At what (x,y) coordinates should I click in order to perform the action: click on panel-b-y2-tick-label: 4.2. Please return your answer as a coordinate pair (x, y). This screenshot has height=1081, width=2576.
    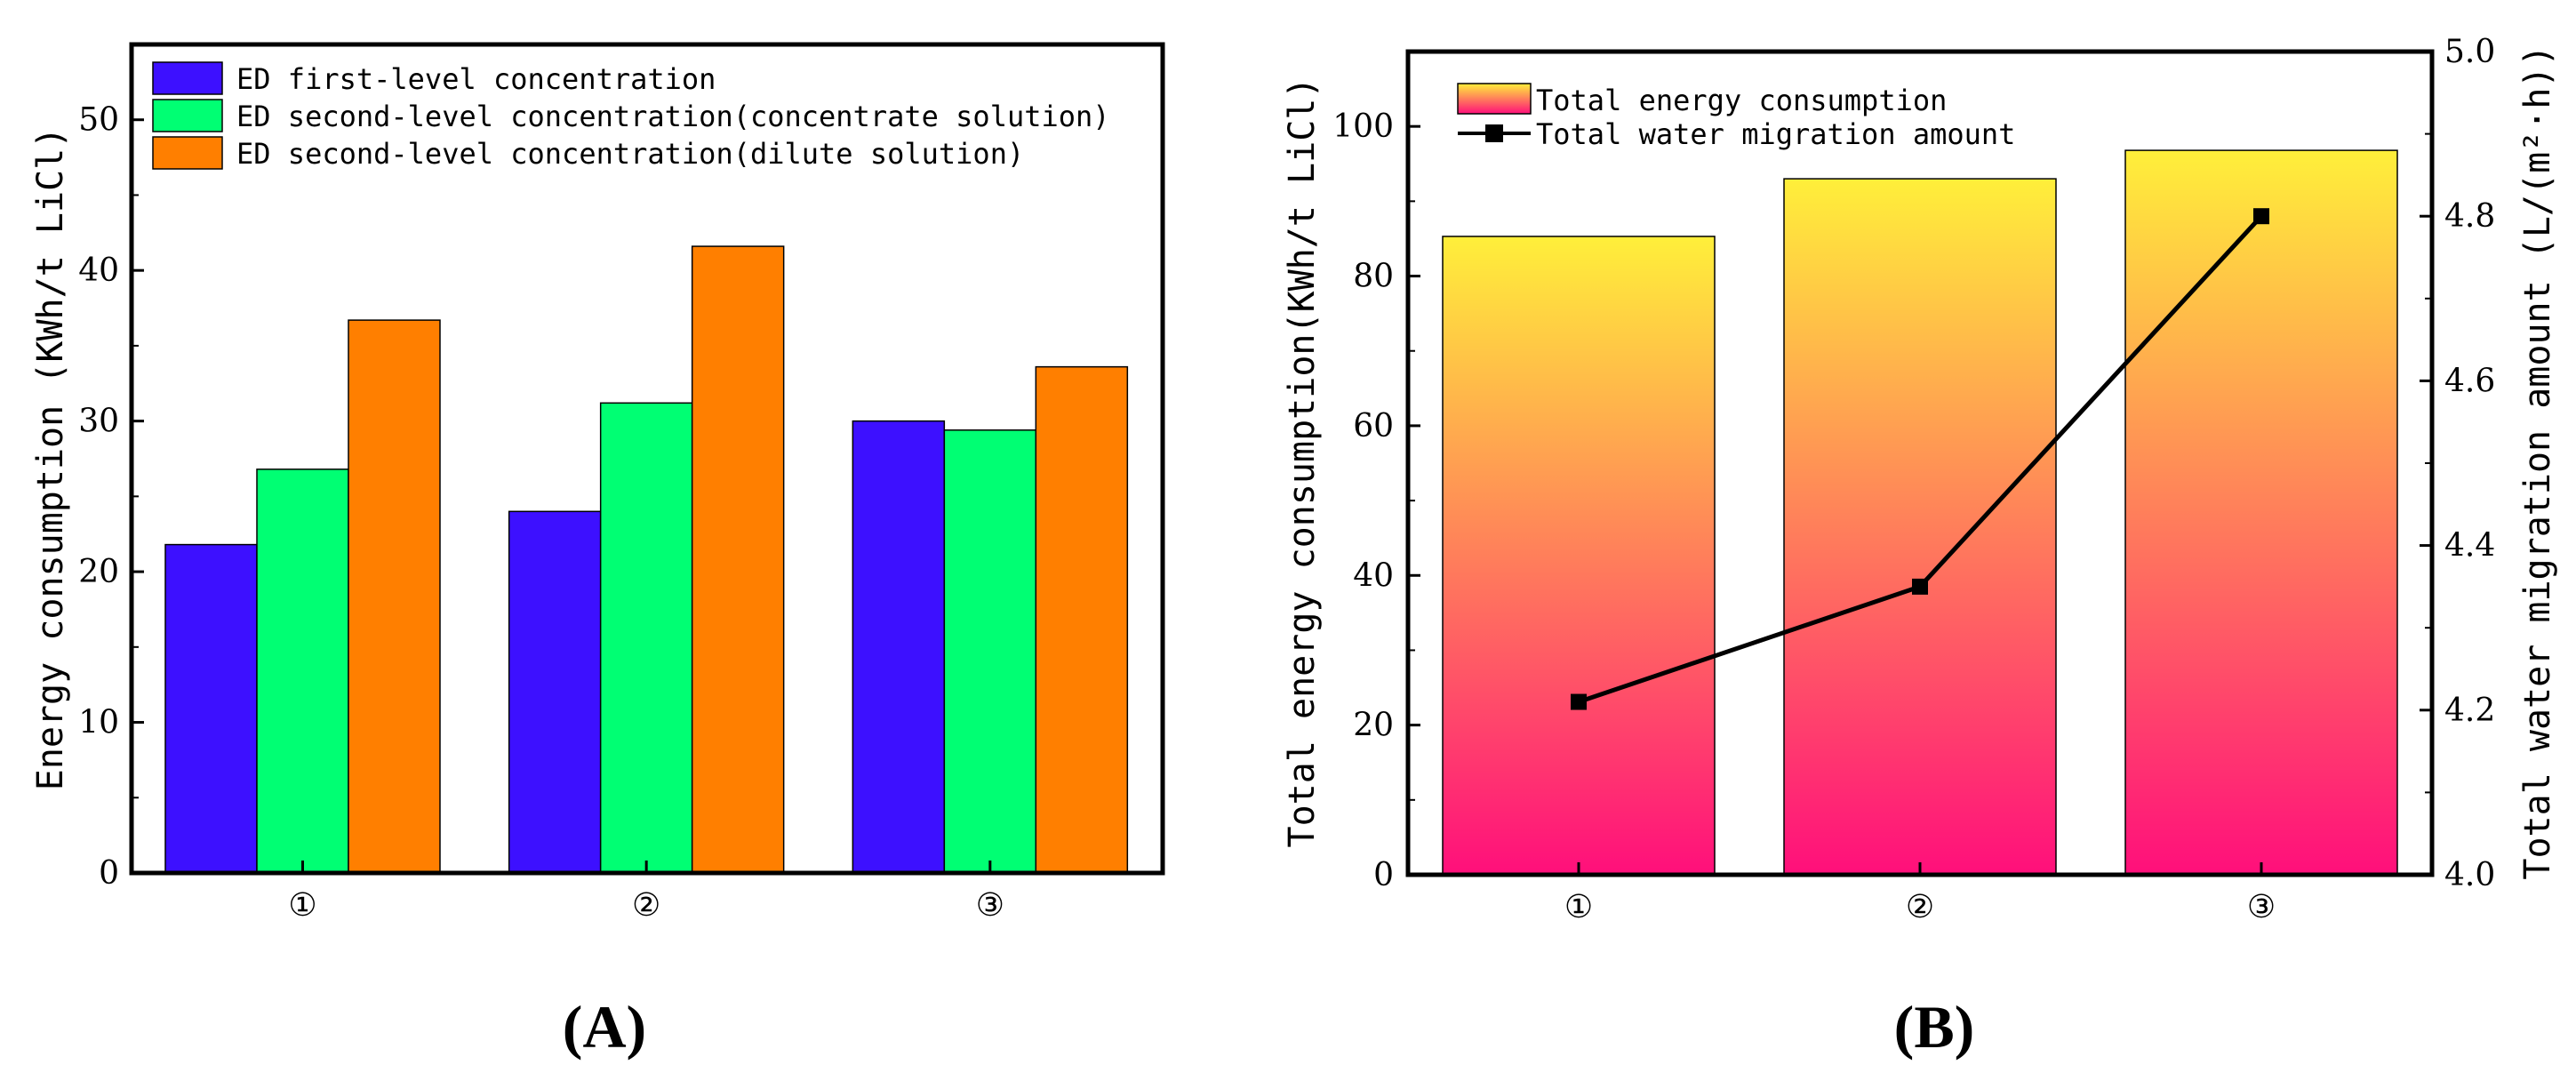
    Looking at the image, I should click on (2469, 711).